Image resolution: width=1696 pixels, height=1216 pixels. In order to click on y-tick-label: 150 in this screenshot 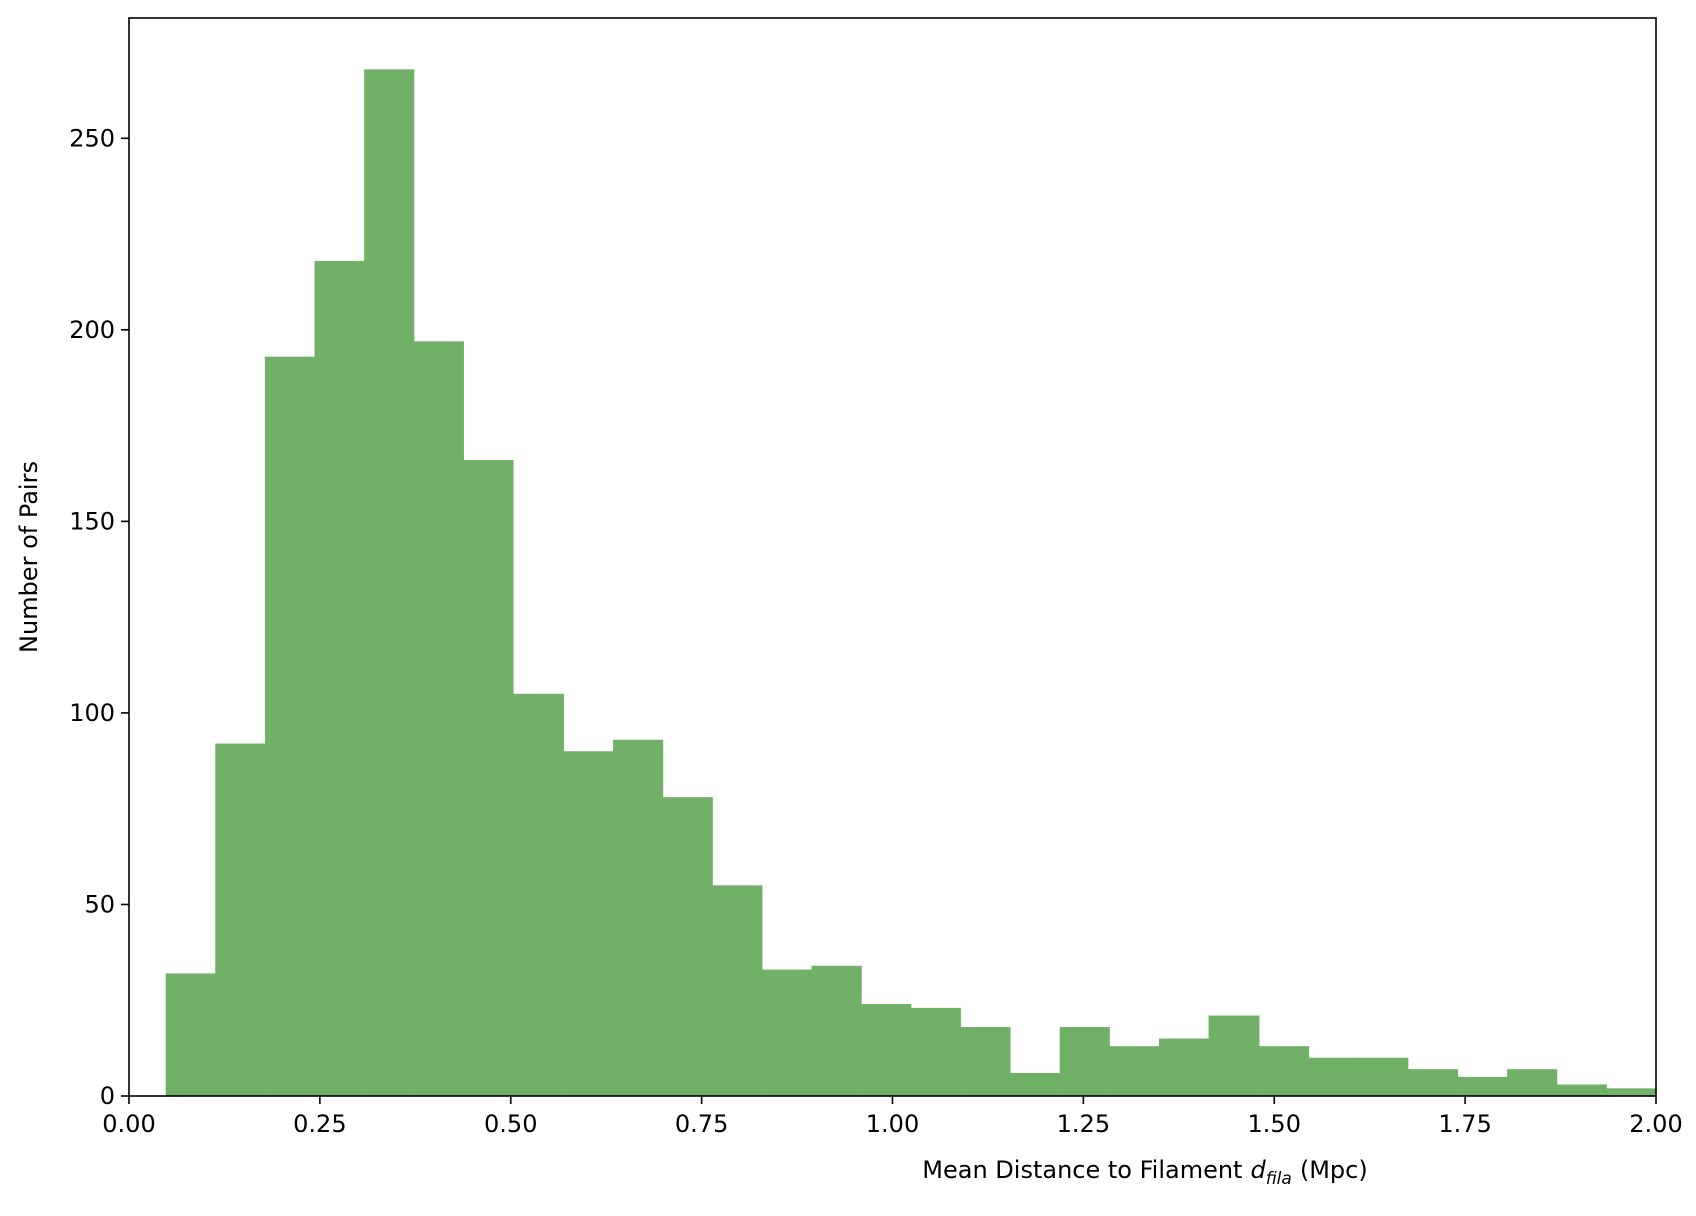, I will do `click(92, 521)`.